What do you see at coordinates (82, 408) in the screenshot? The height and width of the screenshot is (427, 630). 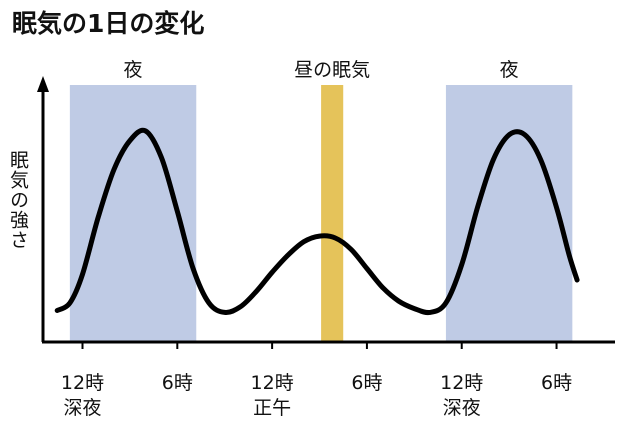 I see `x-tick-label-0-1: 深夜` at bounding box center [82, 408].